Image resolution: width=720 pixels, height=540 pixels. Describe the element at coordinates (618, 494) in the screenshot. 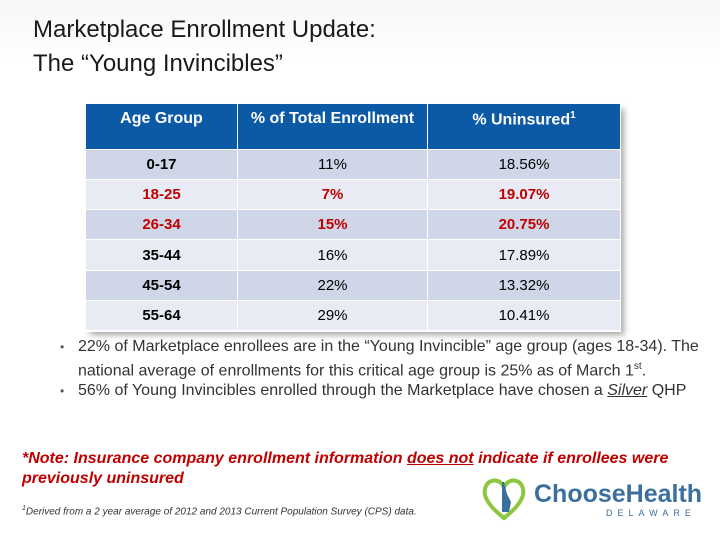

I see `logo-name: ChooseHealth` at that location.